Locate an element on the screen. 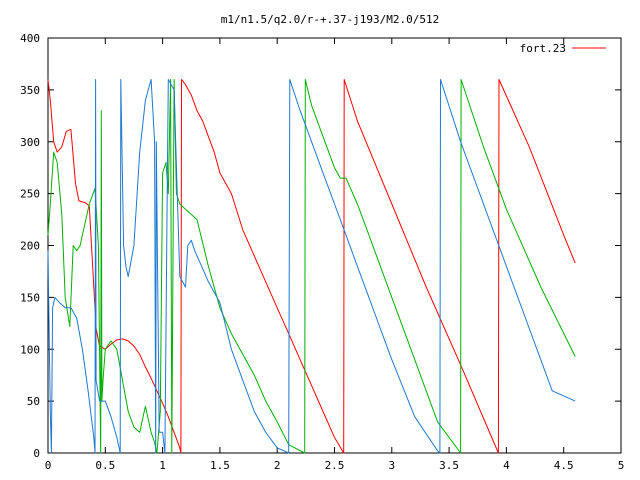 The width and height of the screenshot is (640, 480). x-tick-label: 0.5 is located at coordinates (105, 465).